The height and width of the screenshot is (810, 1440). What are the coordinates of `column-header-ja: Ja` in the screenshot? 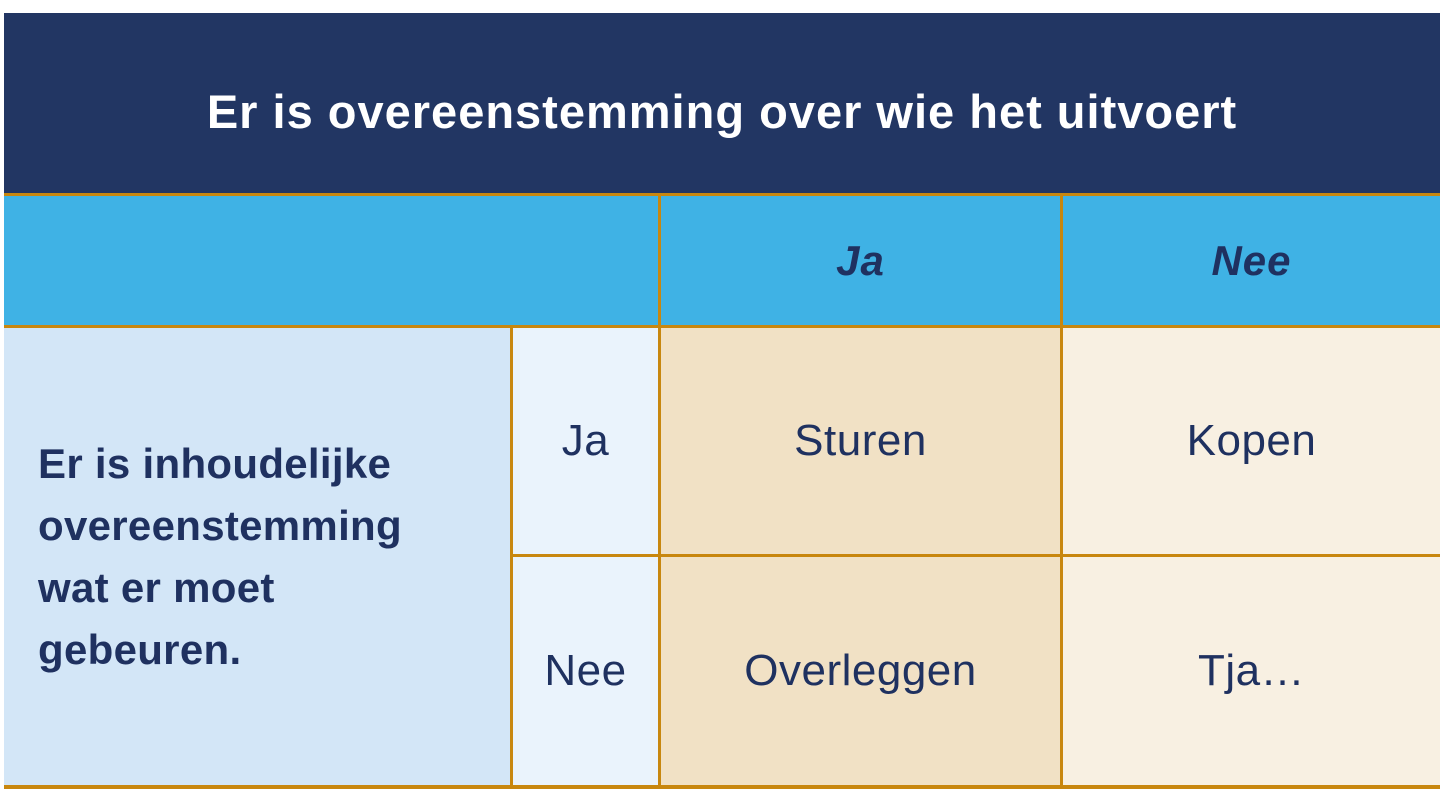 It's located at (859, 260).